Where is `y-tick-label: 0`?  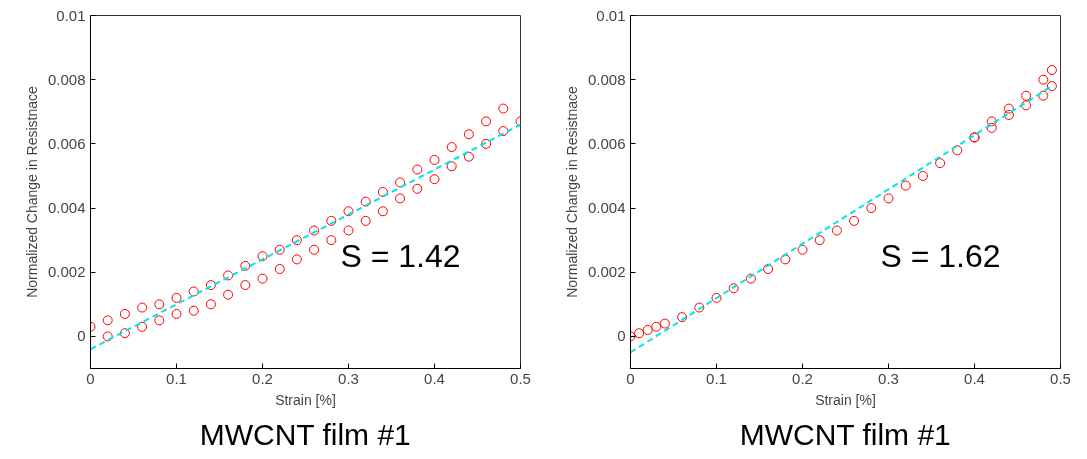 y-tick-label: 0 is located at coordinates (81, 336).